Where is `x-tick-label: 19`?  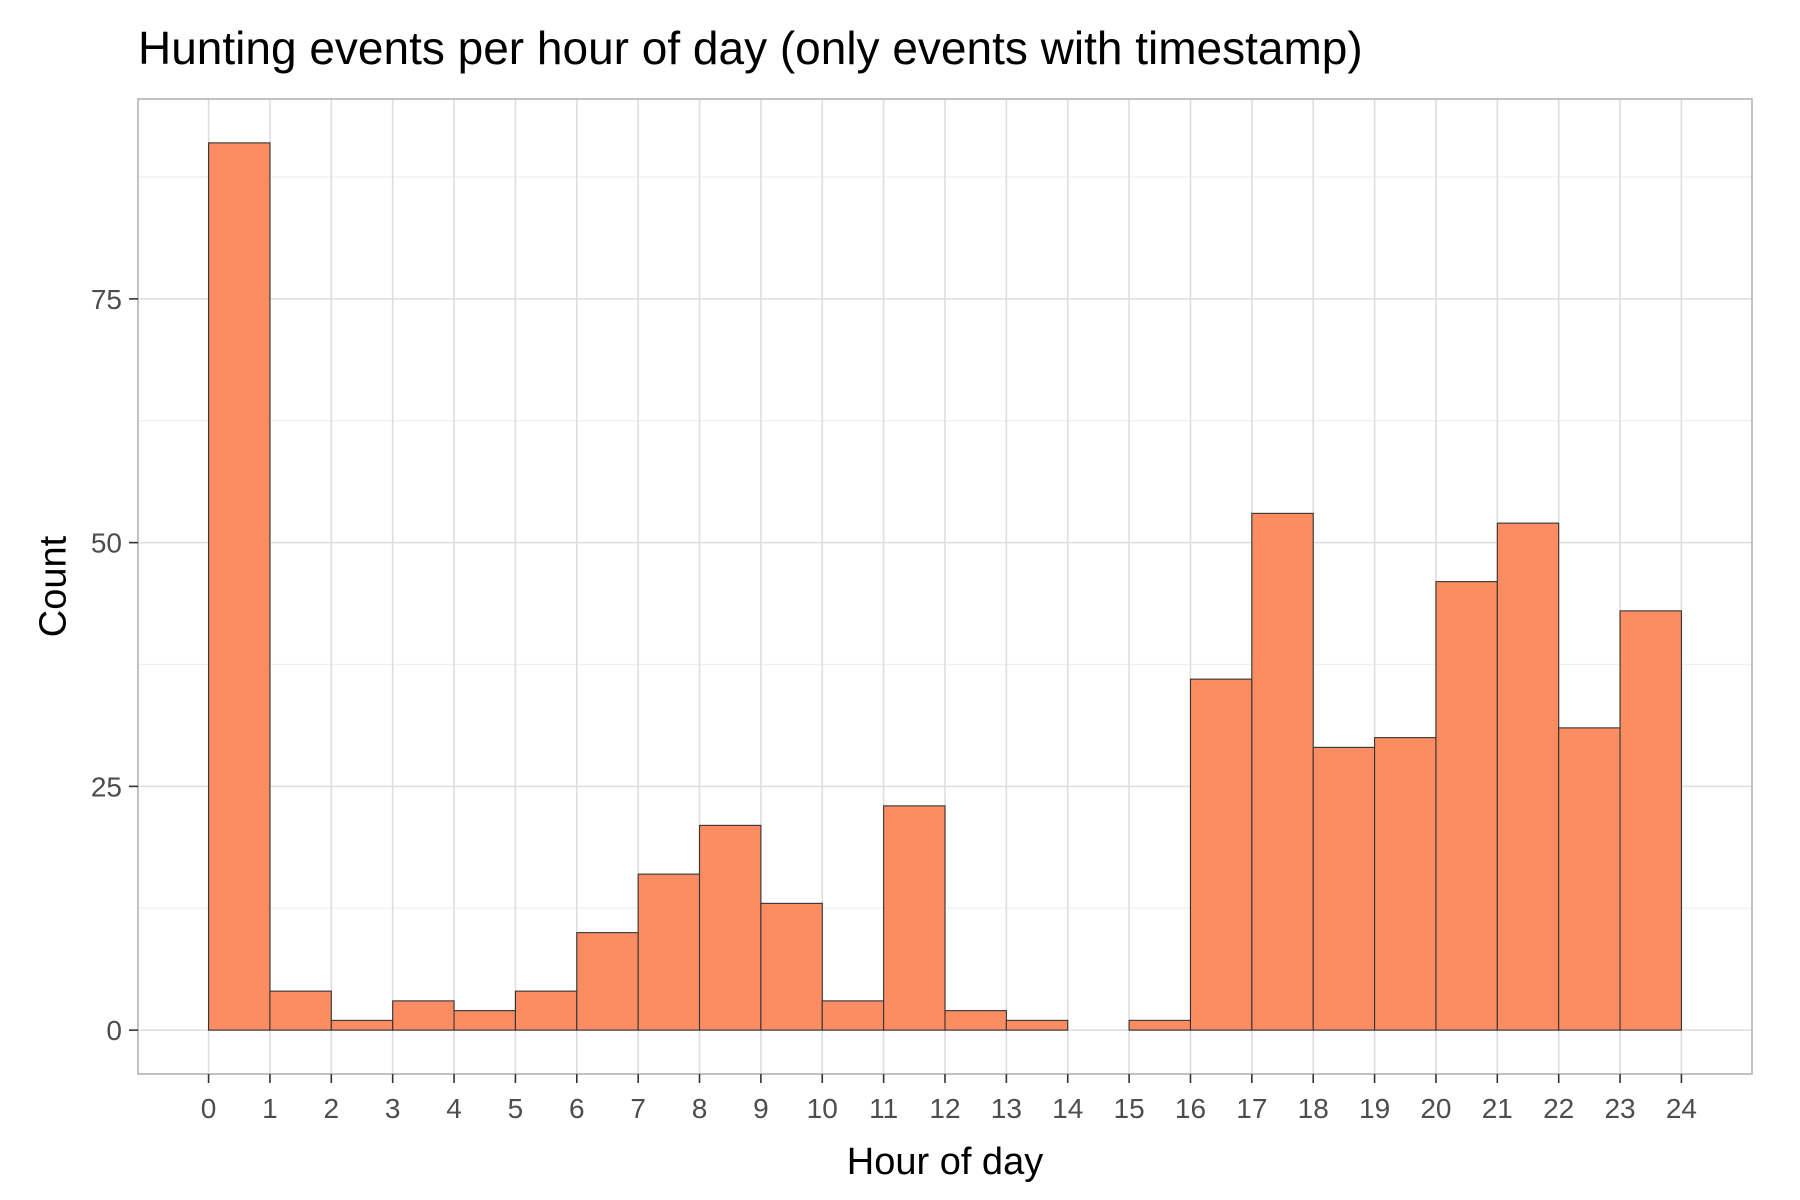
x-tick-label: 19 is located at coordinates (1374, 1108).